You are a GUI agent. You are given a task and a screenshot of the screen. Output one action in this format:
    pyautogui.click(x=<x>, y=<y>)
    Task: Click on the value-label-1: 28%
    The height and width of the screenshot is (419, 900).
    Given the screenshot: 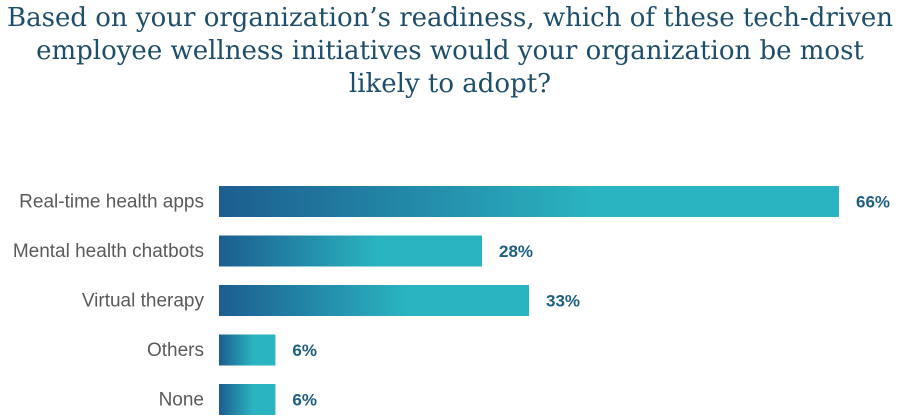 What is the action you would take?
    pyautogui.click(x=516, y=251)
    